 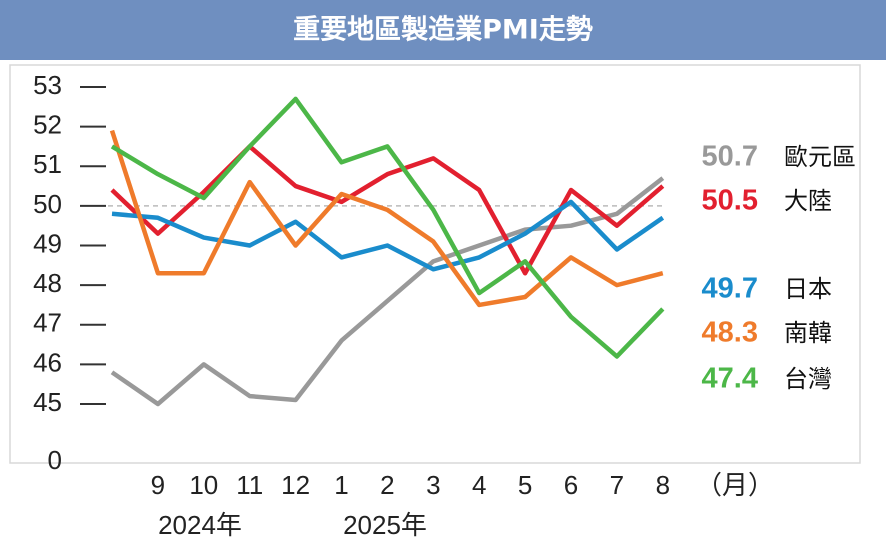 What do you see at coordinates (433, 485) in the screenshot?
I see `x-tick-label: 3` at bounding box center [433, 485].